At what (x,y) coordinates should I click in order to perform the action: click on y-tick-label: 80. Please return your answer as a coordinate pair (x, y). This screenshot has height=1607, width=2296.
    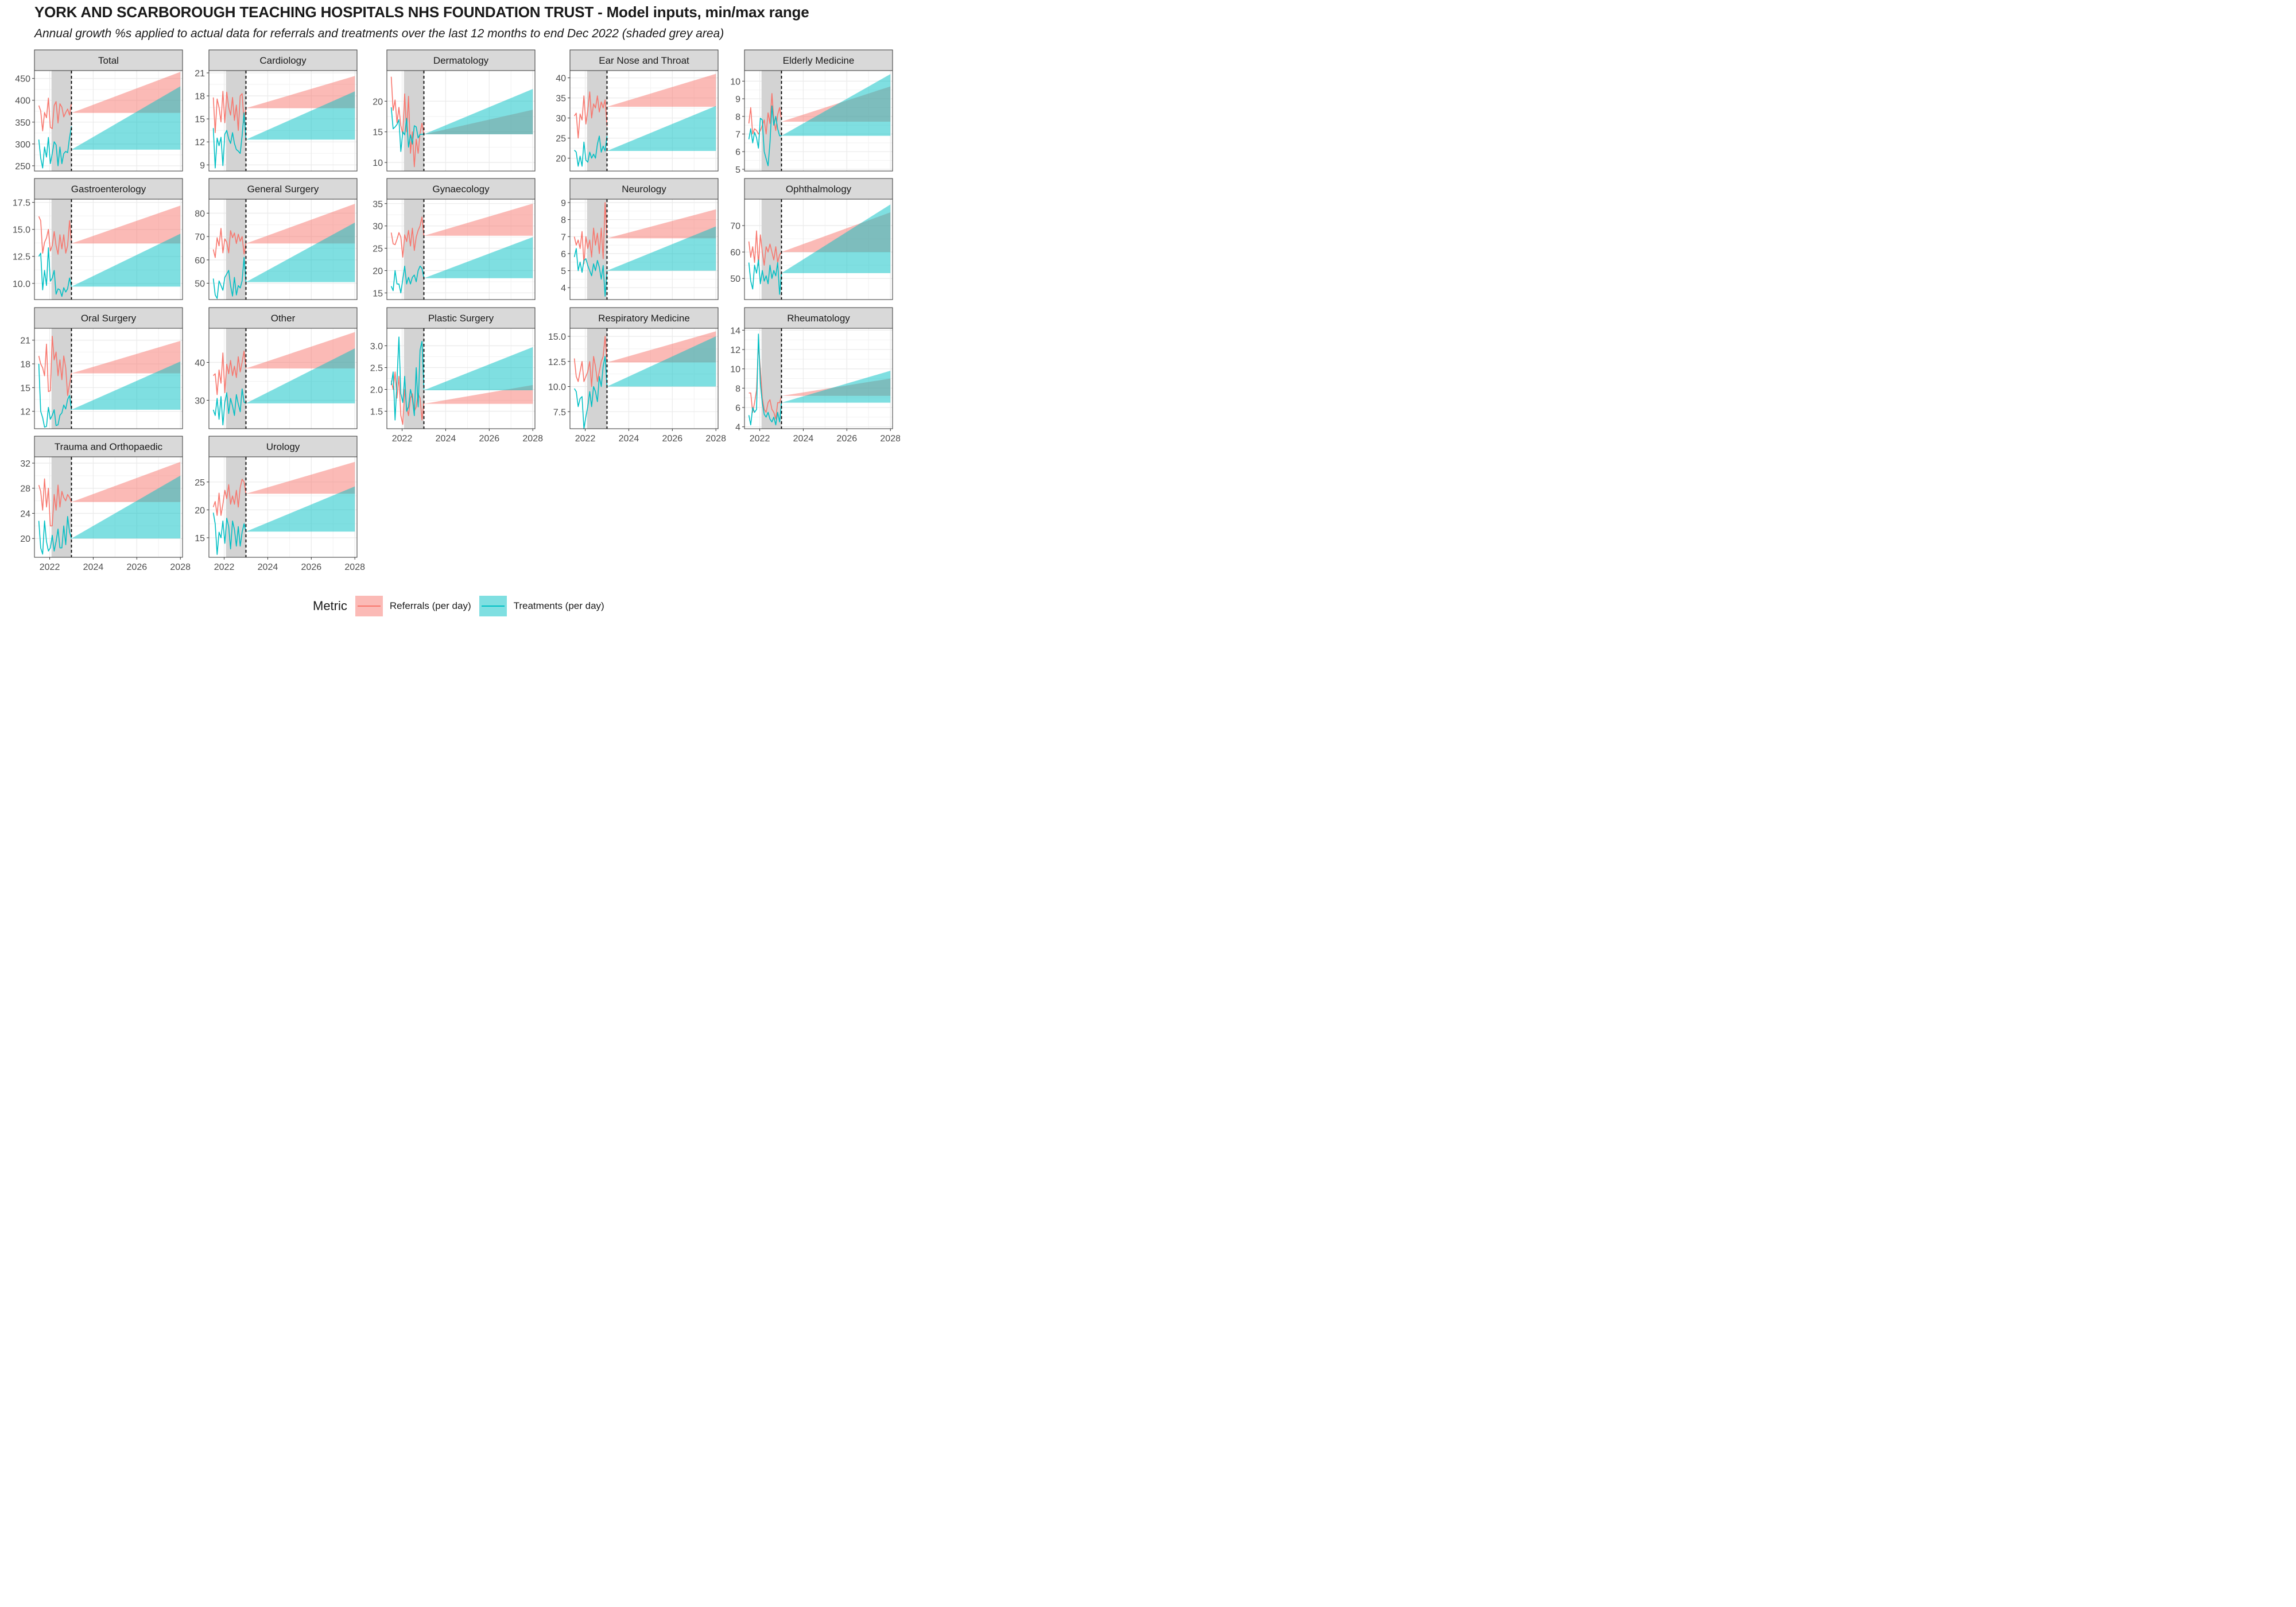
    Looking at the image, I should click on (200, 214).